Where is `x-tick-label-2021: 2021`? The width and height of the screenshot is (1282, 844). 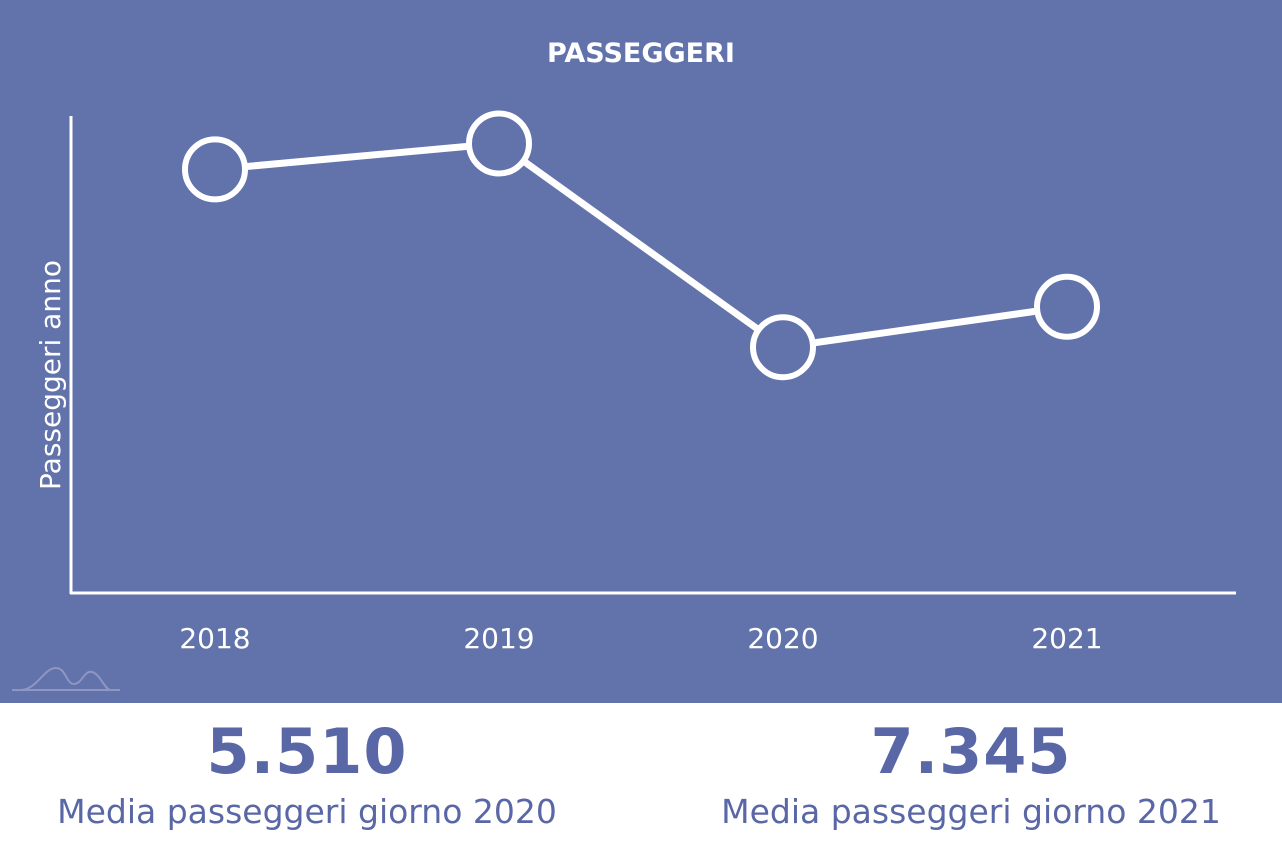
x-tick-label-2021: 2021 is located at coordinates (1066, 638).